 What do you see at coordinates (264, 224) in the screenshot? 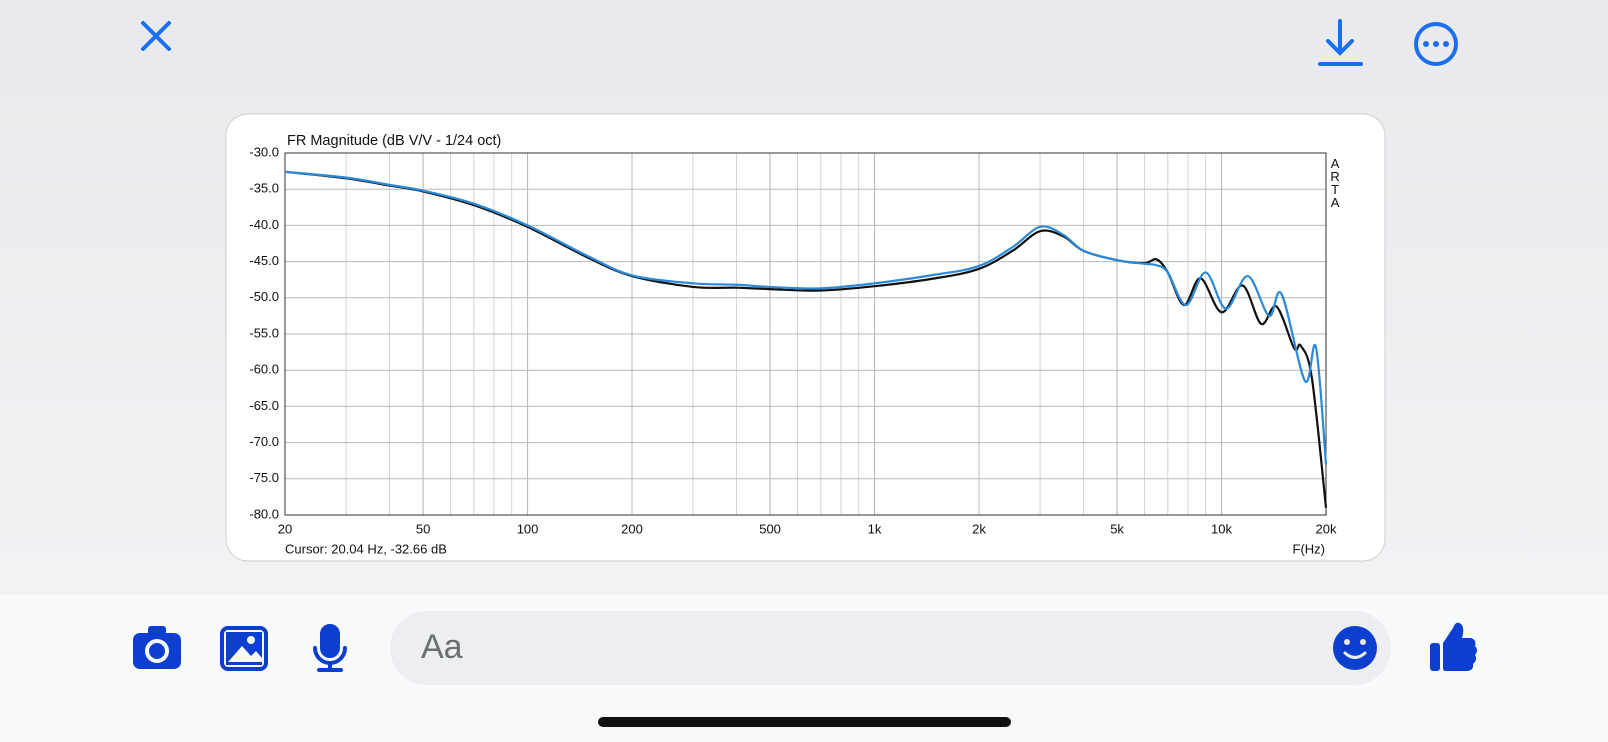
I see `y-tick-label: -40.0` at bounding box center [264, 224].